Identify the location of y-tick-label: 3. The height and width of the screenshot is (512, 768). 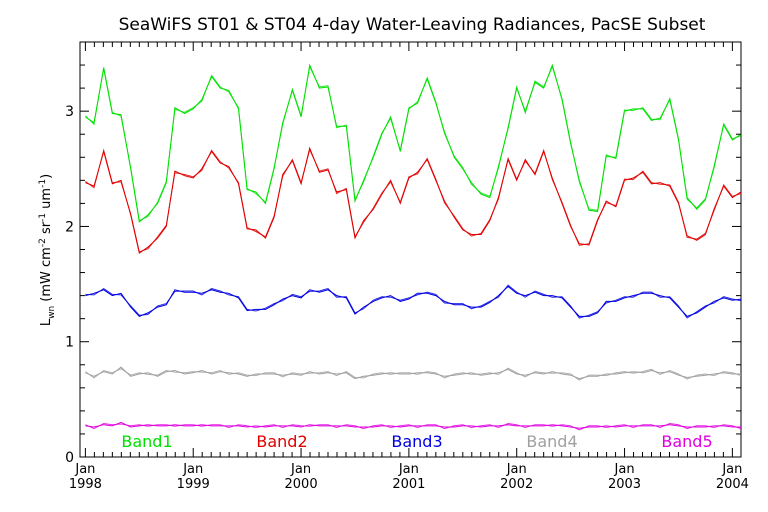
(69, 112).